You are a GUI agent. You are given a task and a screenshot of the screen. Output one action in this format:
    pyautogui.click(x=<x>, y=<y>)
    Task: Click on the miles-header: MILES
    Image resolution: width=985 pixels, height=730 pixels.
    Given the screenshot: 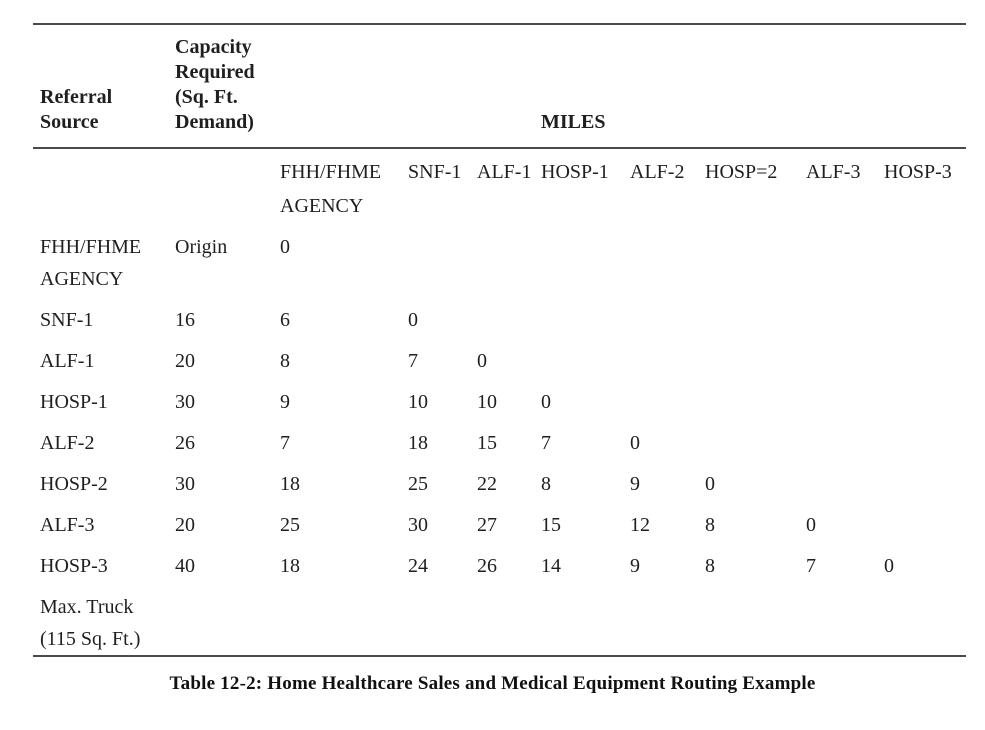 What is the action you would take?
    pyautogui.click(x=578, y=86)
    